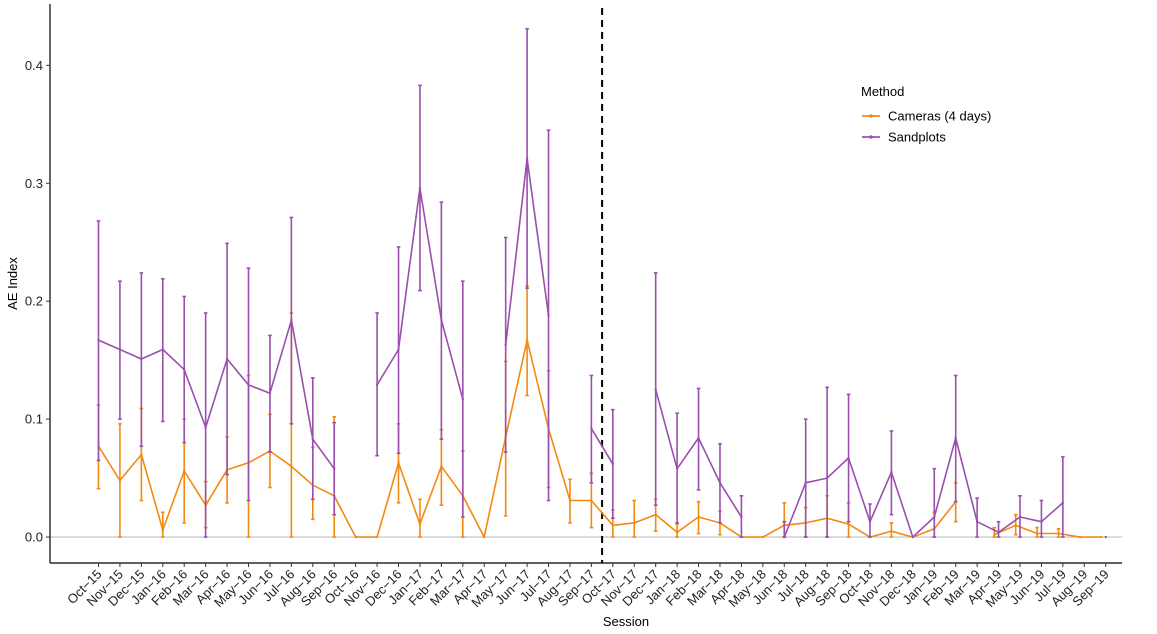  I want to click on legend: Method Cameras (4 days) Sandplots, so click(926, 114).